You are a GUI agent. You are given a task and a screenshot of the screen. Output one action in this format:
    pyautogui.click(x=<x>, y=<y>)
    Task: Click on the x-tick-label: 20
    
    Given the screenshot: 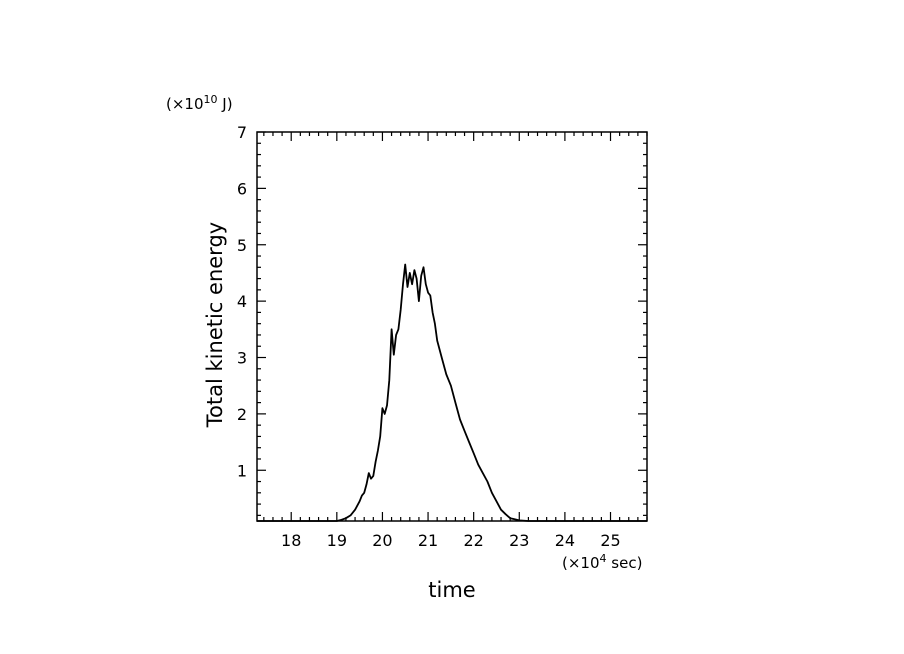 What is the action you would take?
    pyautogui.click(x=382, y=540)
    